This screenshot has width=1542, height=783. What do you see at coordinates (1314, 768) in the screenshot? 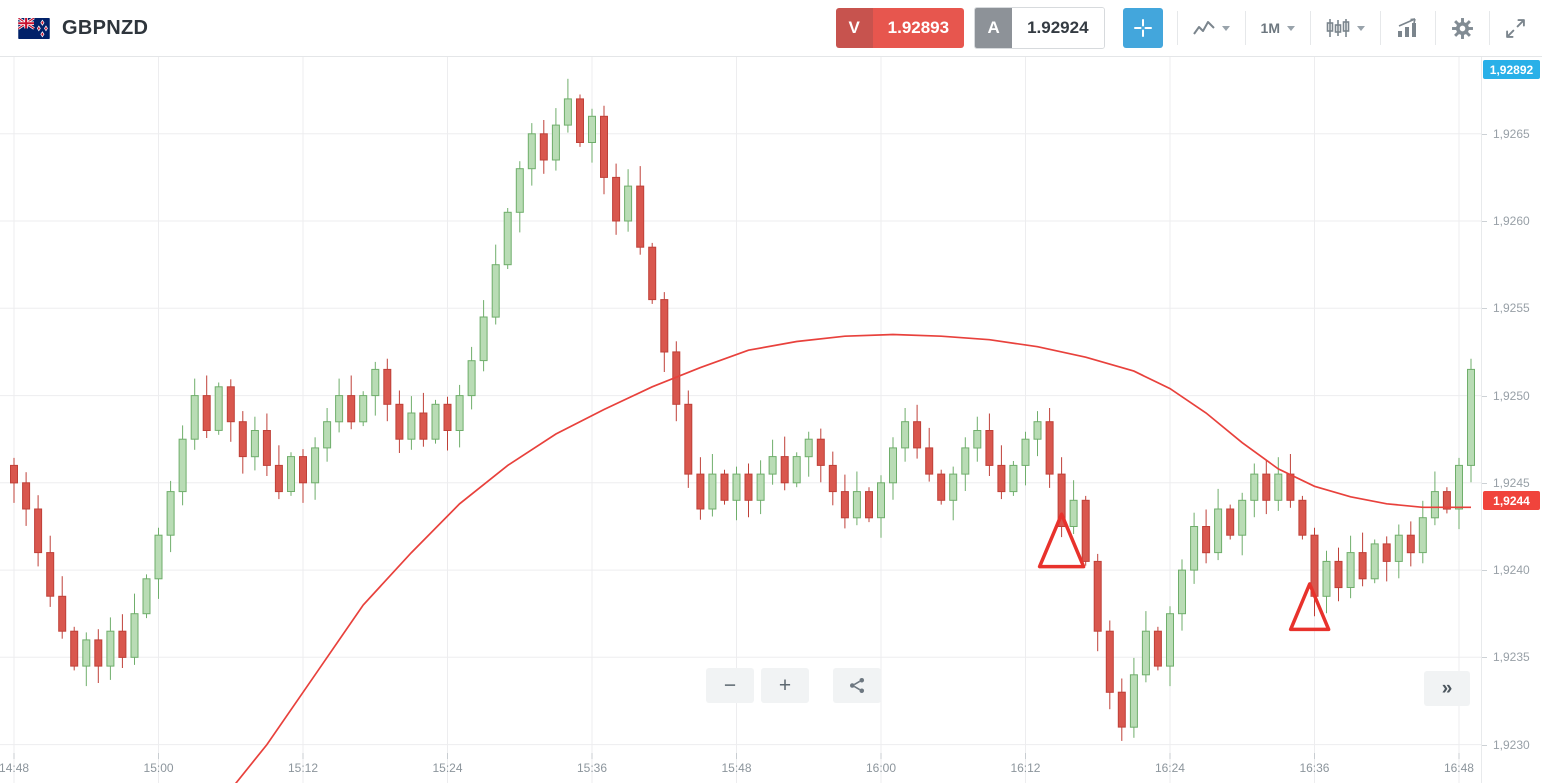
I see `time-axis-label: 16:36` at bounding box center [1314, 768].